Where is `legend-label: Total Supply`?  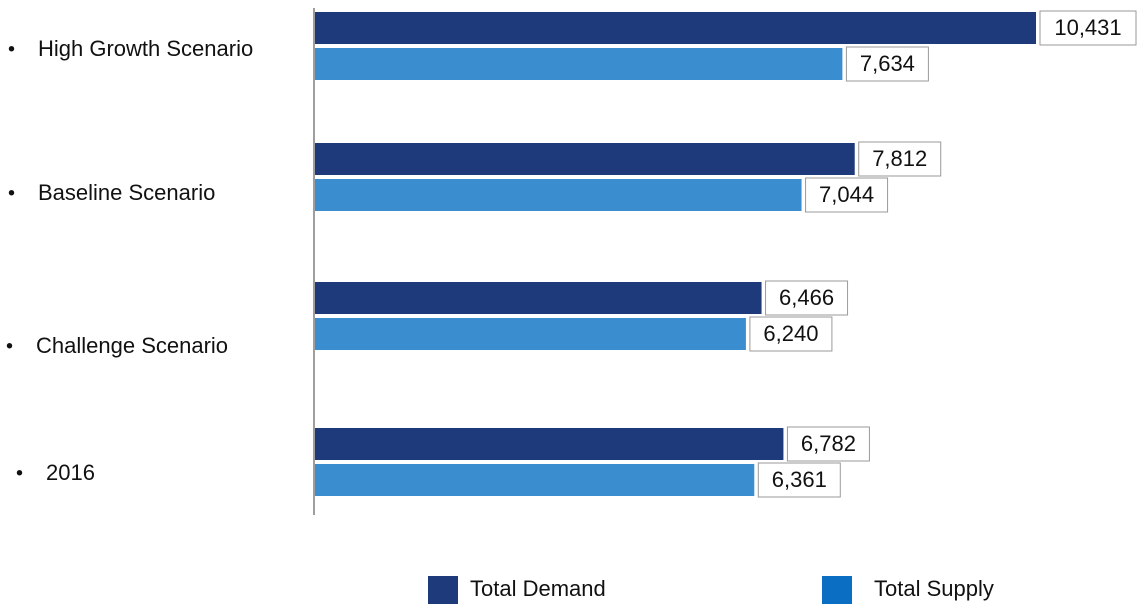 legend-label: Total Supply is located at coordinates (934, 588).